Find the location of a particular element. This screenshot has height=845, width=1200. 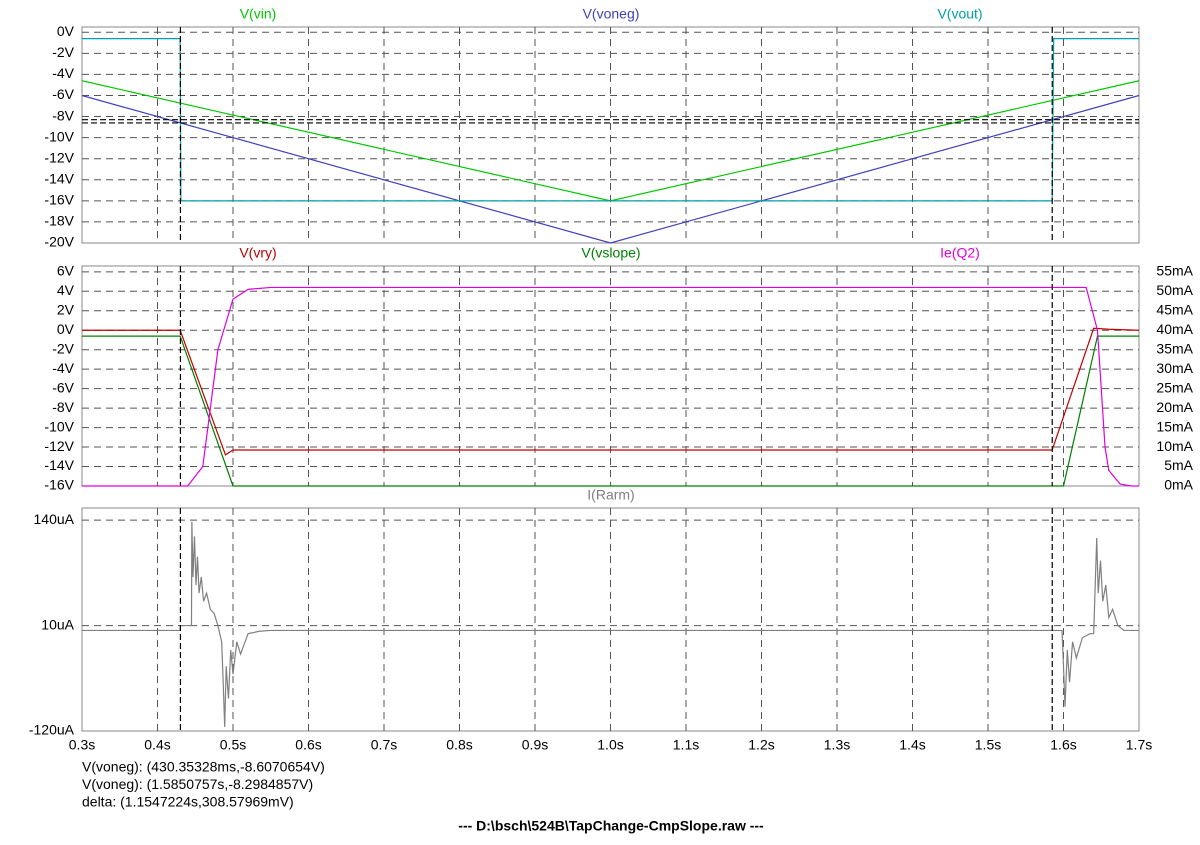

y2-tick-label: 25mA is located at coordinates (1174, 387).